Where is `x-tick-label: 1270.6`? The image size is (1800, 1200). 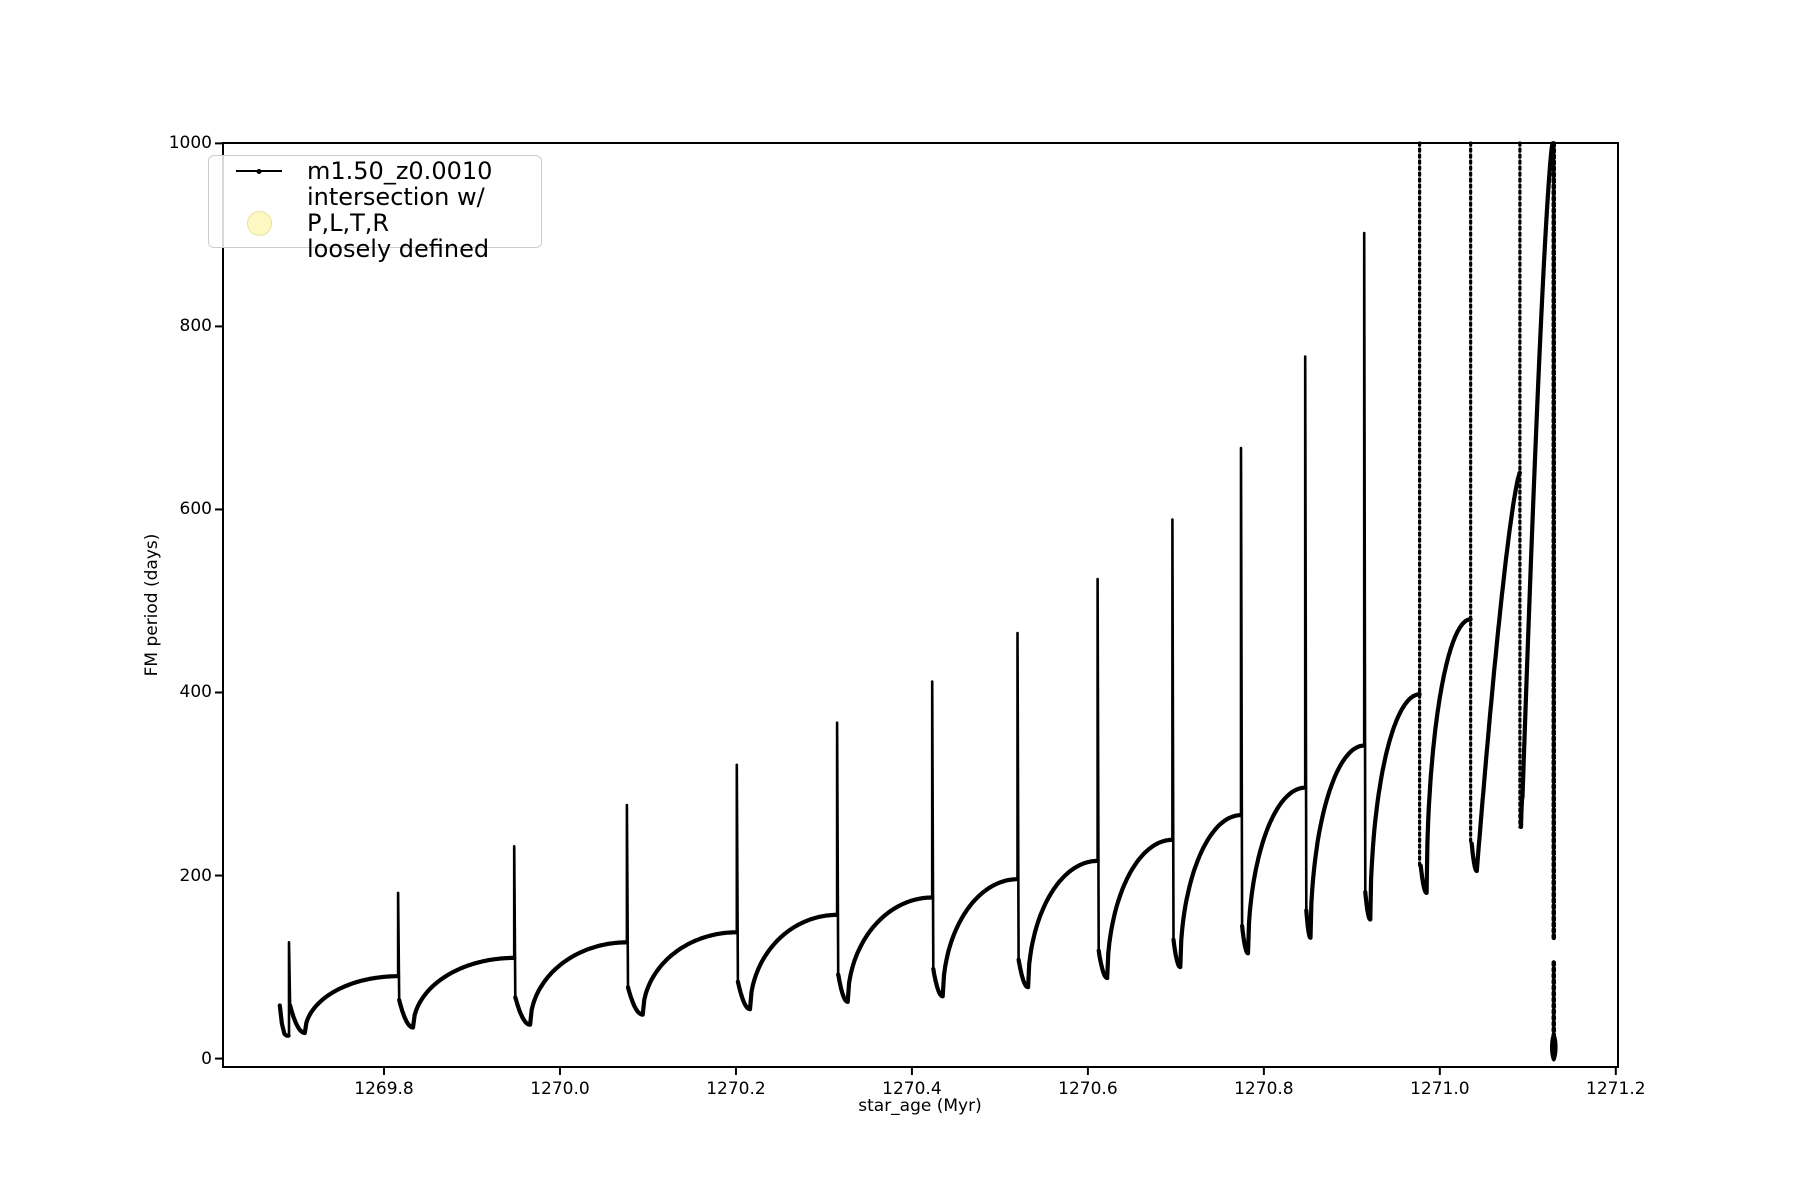 x-tick-label: 1270.6 is located at coordinates (1088, 1089).